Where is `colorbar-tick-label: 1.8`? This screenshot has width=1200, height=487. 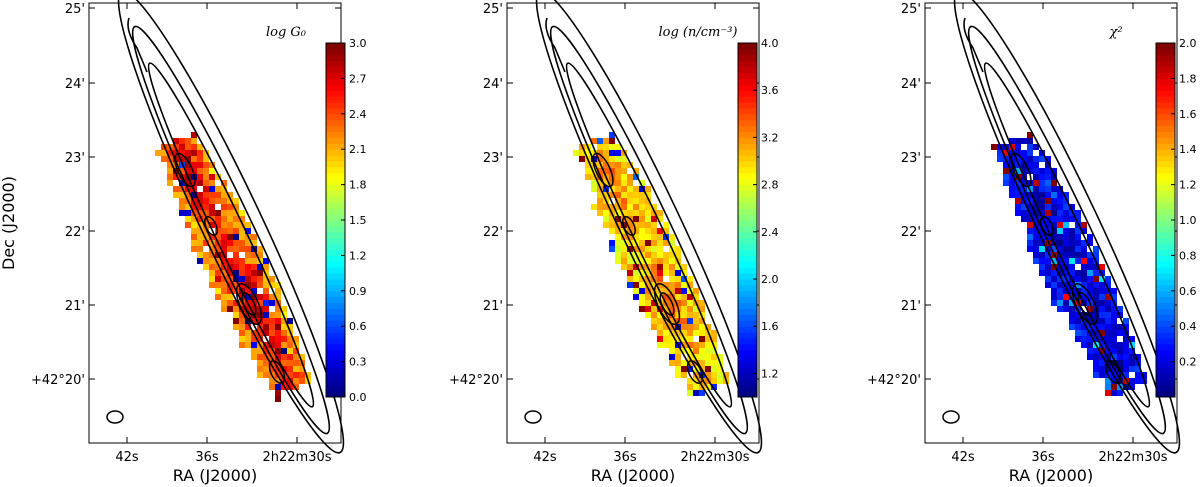
colorbar-tick-label: 1.8 is located at coordinates (358, 185).